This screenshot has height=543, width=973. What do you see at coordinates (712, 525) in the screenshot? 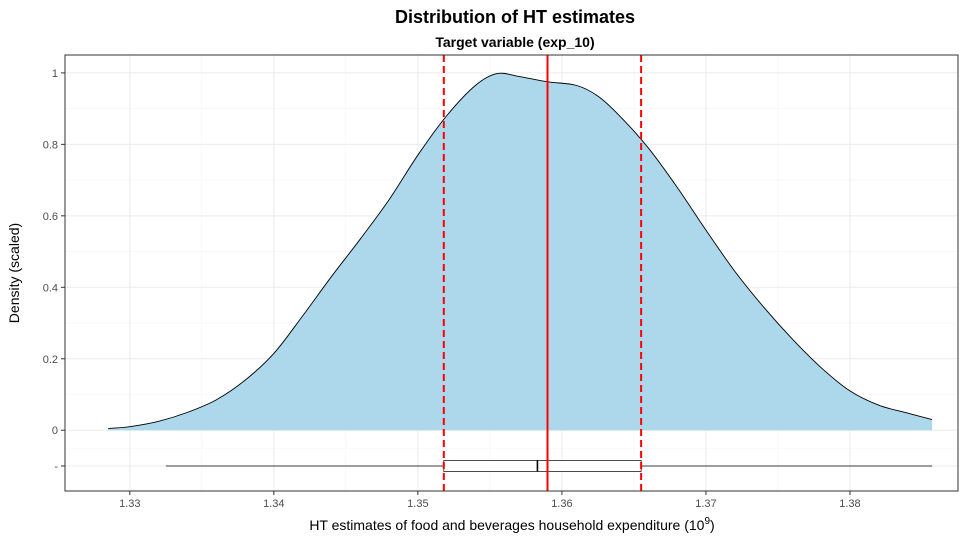
I see `x-axis-title-suffix: )` at bounding box center [712, 525].